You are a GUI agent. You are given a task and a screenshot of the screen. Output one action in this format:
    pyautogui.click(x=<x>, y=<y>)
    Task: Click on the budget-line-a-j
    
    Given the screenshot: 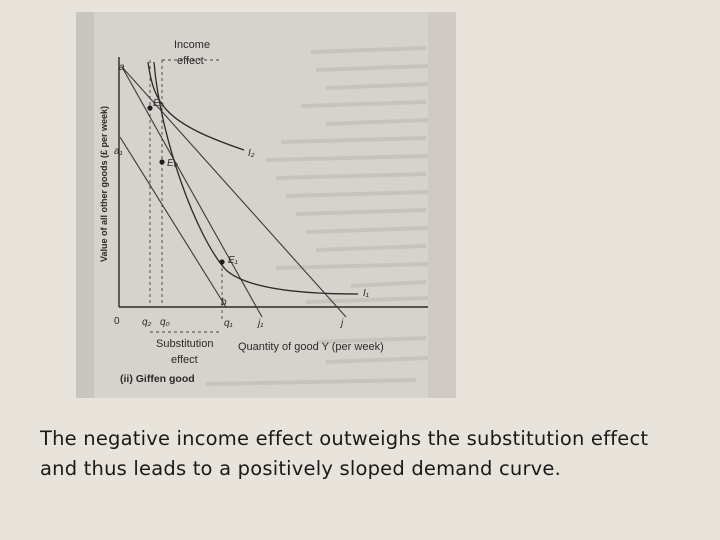 What is the action you would take?
    pyautogui.click(x=234, y=192)
    